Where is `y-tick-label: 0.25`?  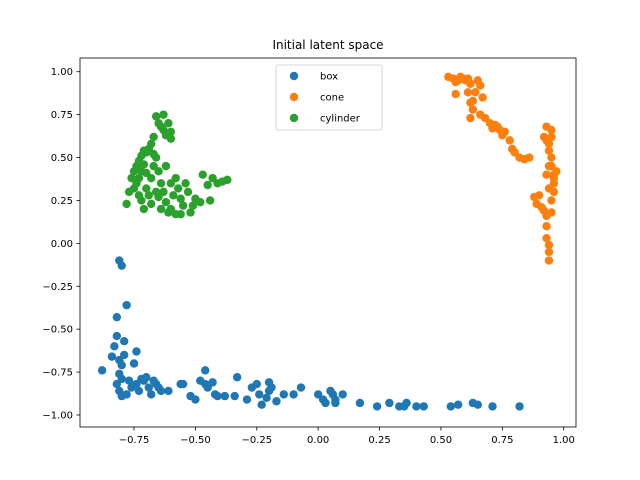 y-tick-label: 0.25 is located at coordinates (62, 201).